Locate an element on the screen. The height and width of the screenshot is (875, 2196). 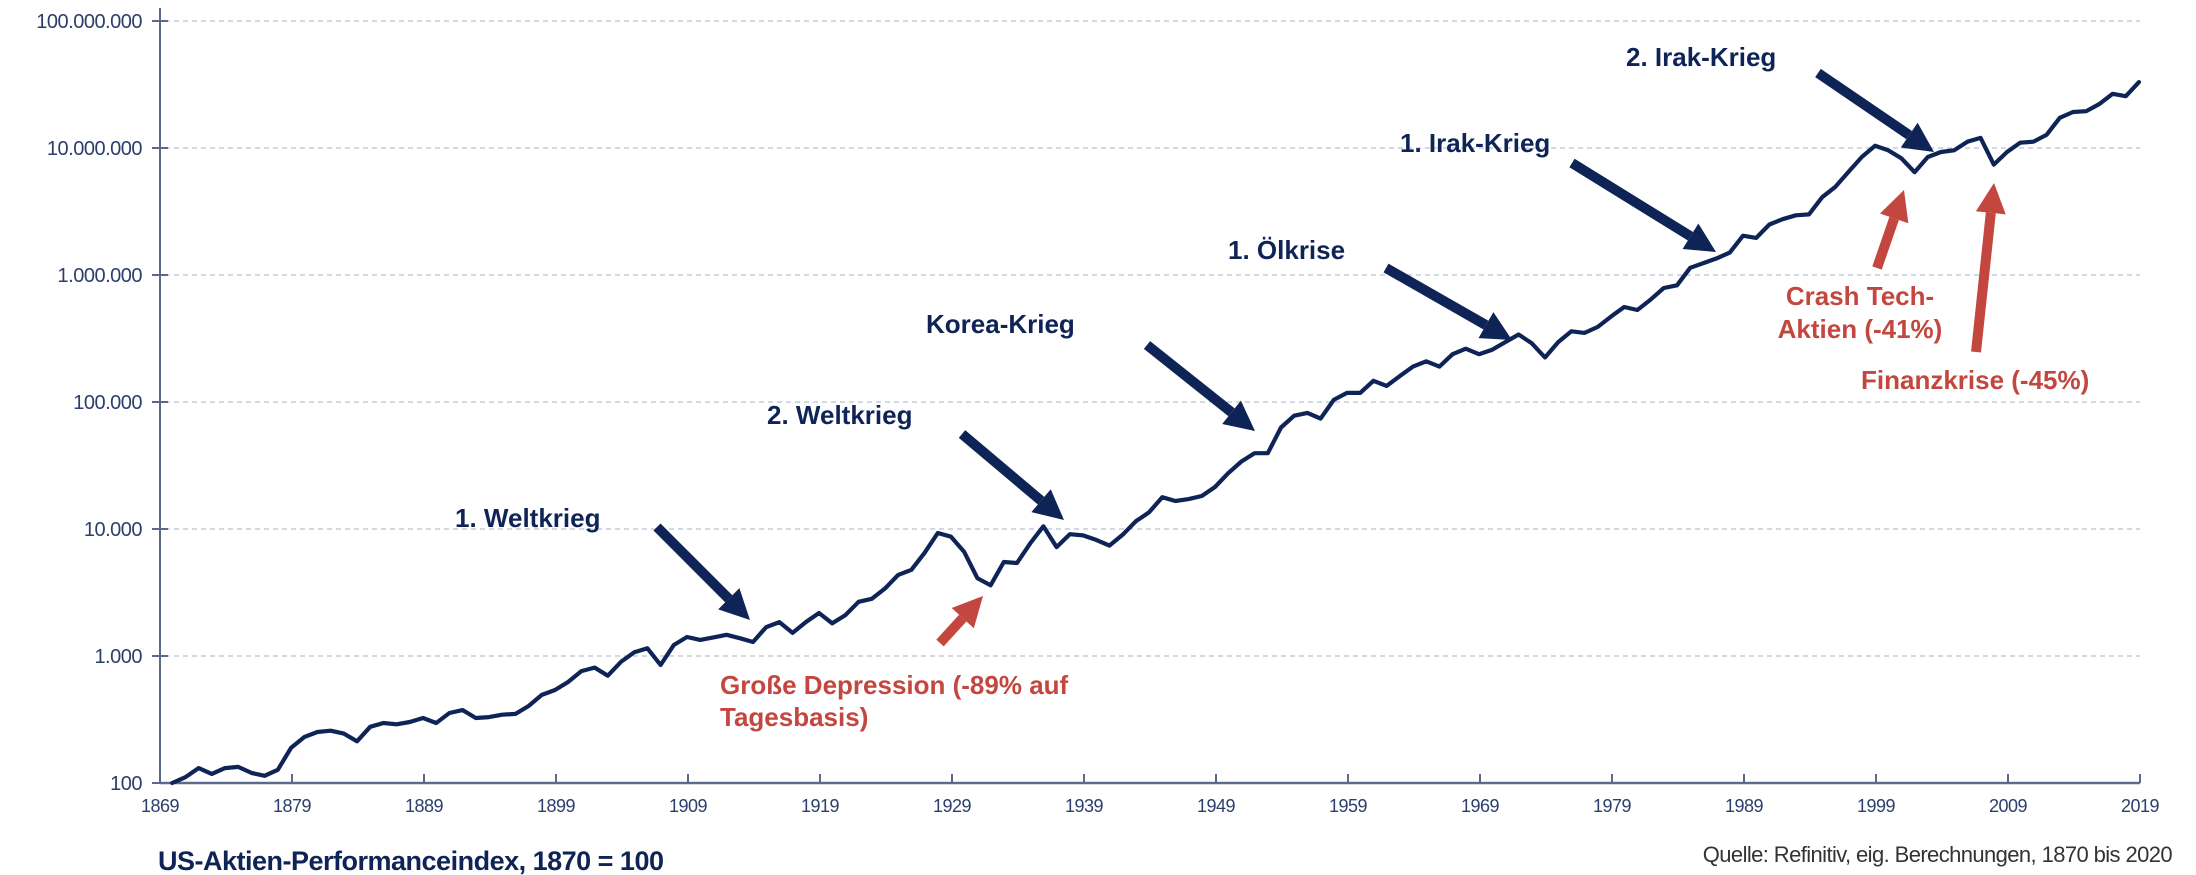
annotation-label-line-1: Große Depression (-89% auf is located at coordinates (894, 685).